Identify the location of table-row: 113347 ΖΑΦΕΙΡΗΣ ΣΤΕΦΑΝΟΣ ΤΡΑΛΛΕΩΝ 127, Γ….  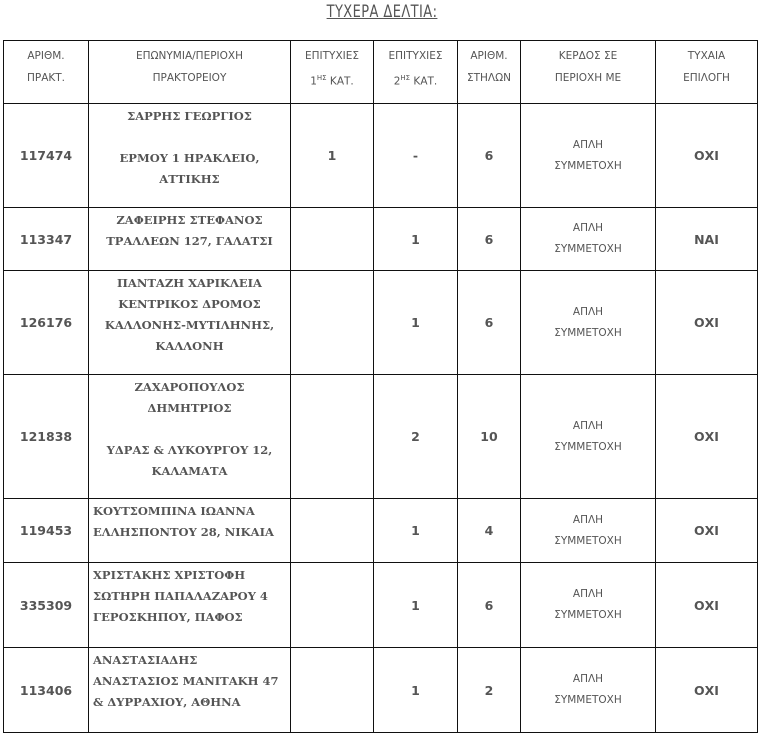
(380, 239).